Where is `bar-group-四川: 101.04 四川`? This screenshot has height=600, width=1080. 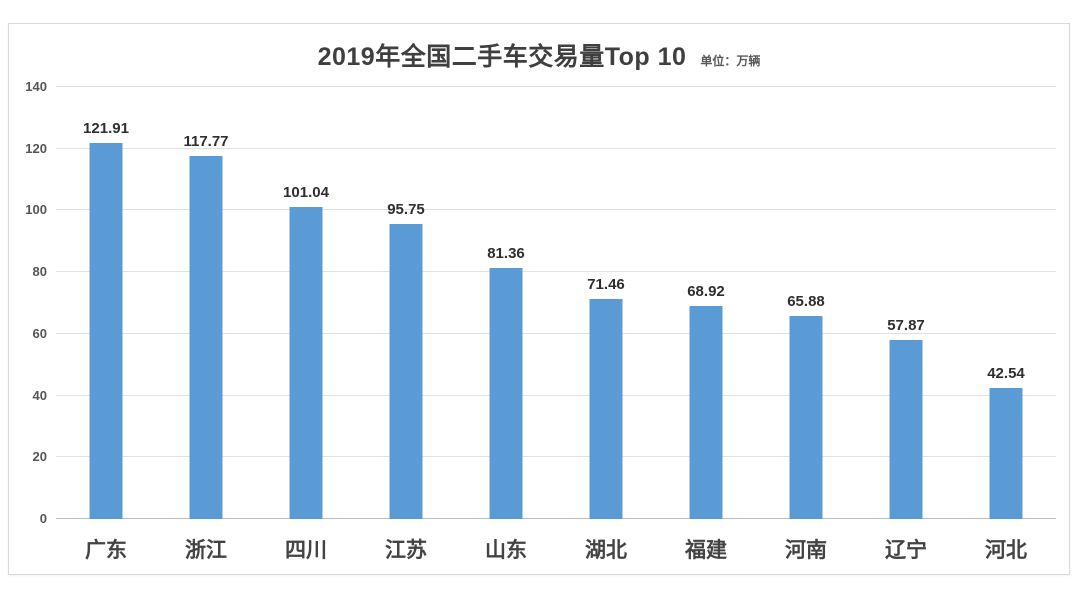 bar-group-四川: 101.04 四川 is located at coordinates (306, 324).